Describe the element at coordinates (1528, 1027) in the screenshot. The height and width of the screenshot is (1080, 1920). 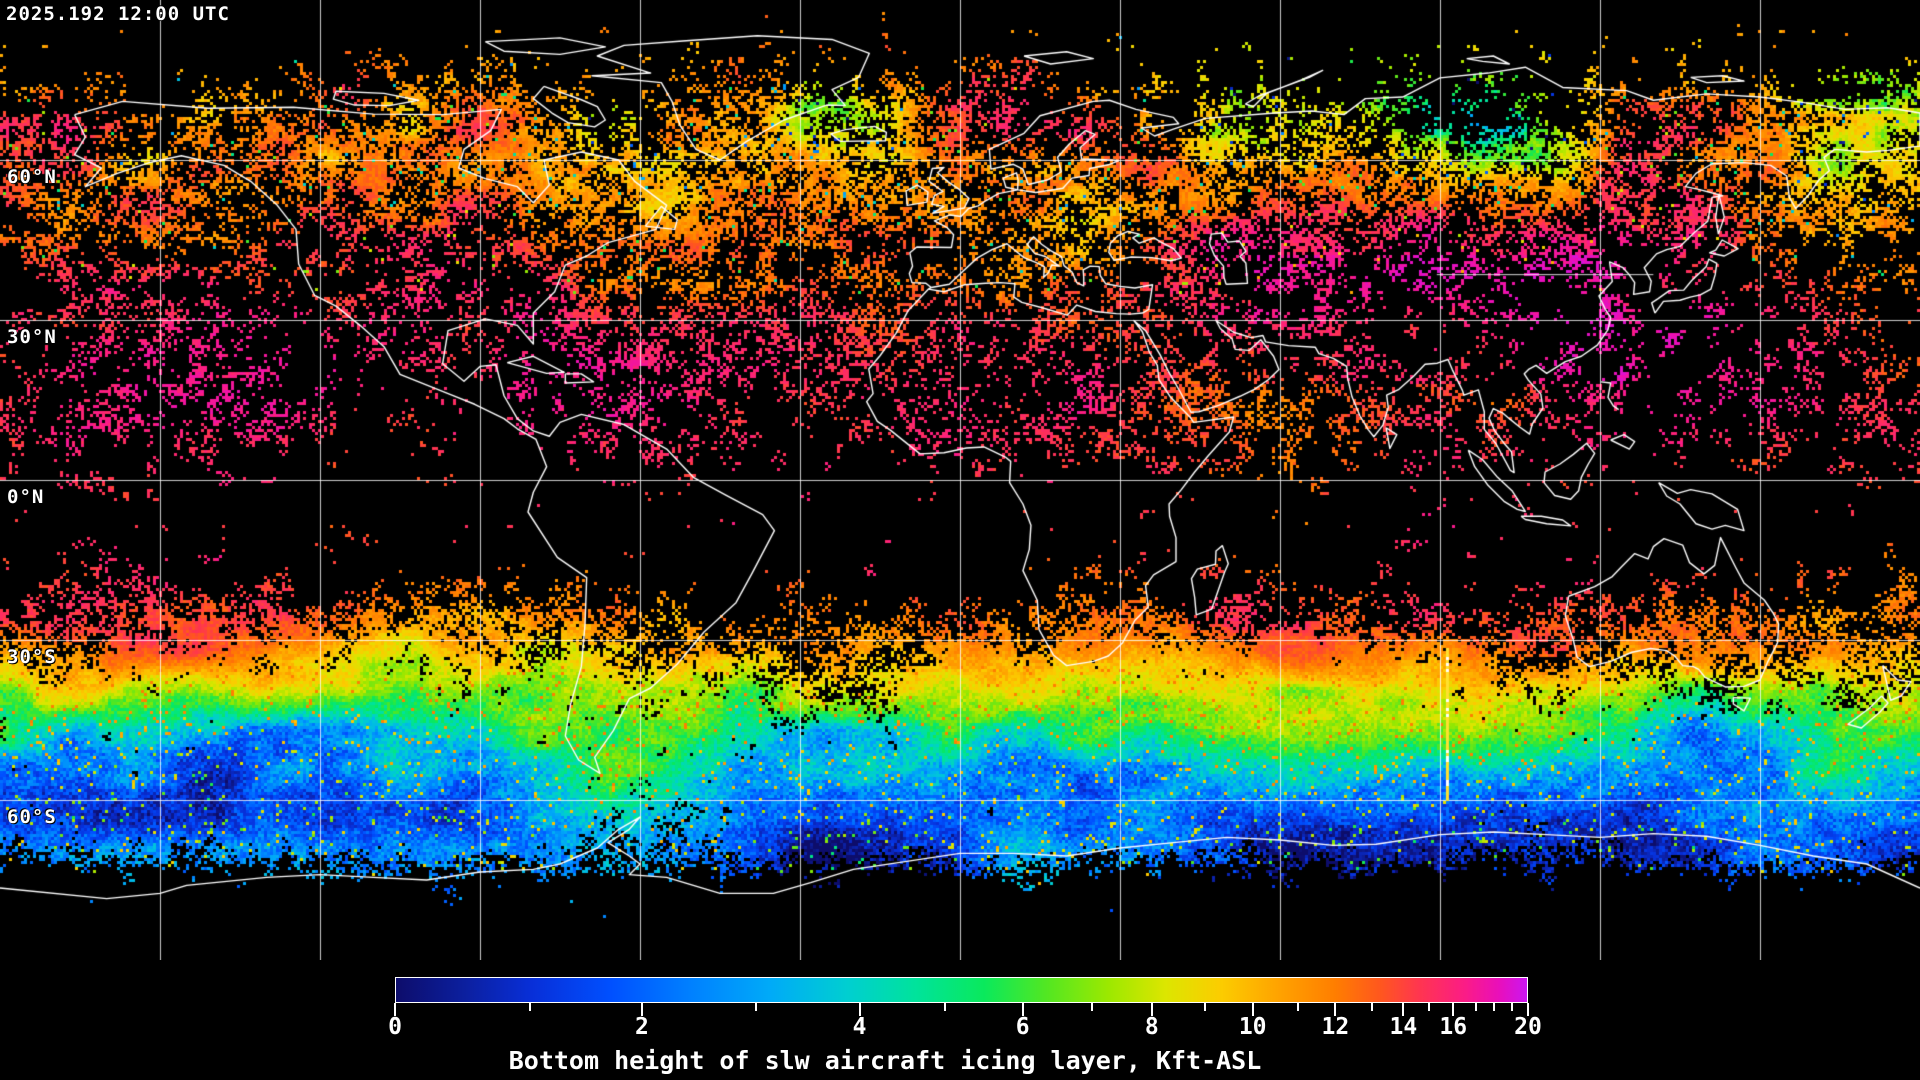
I see `colorbar-tick-label: 20` at that location.